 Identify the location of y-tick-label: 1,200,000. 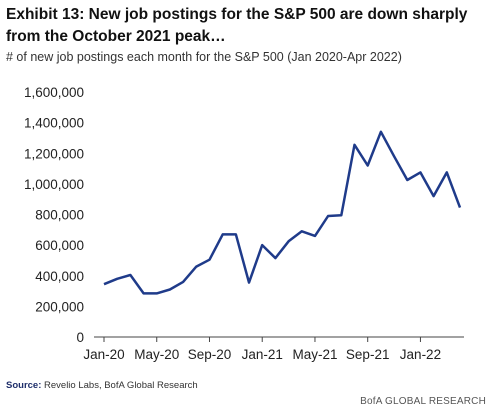
(54, 153).